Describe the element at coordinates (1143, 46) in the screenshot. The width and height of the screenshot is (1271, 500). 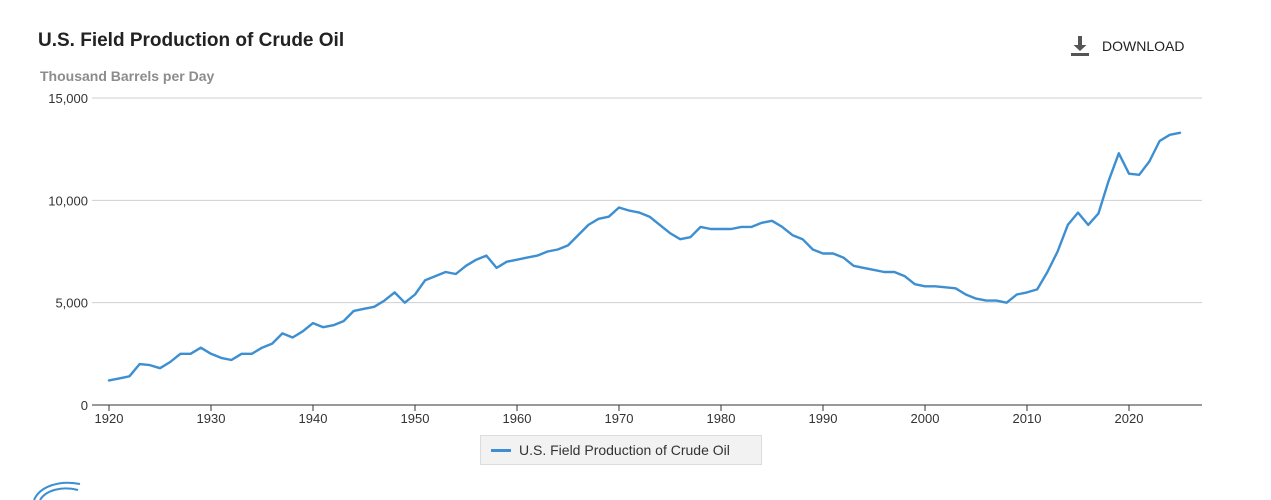
I see `download-label: DOWNLOAD` at that location.